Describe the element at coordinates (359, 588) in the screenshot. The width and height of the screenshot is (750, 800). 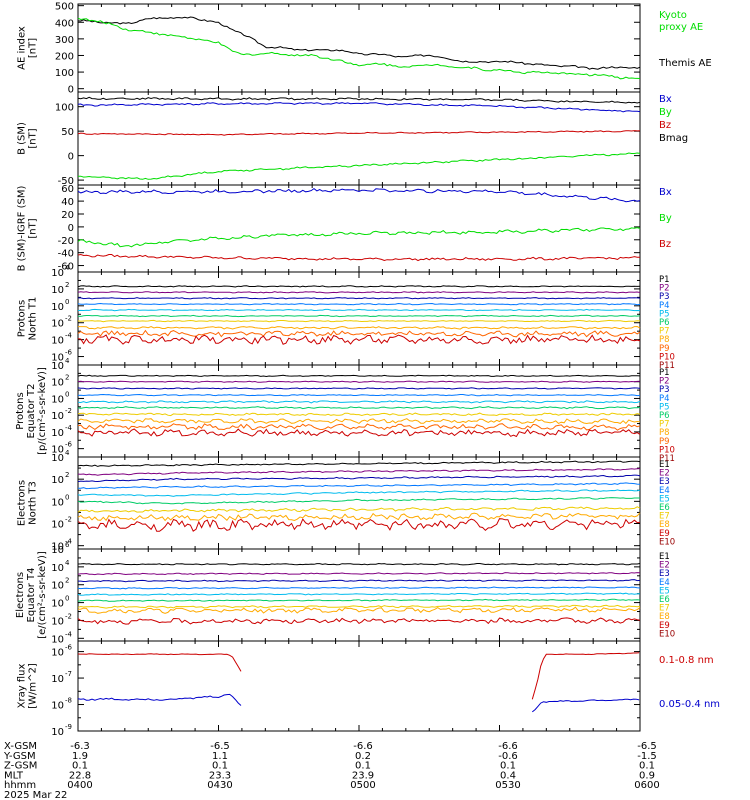
I see `series-line-eE-e4` at that location.